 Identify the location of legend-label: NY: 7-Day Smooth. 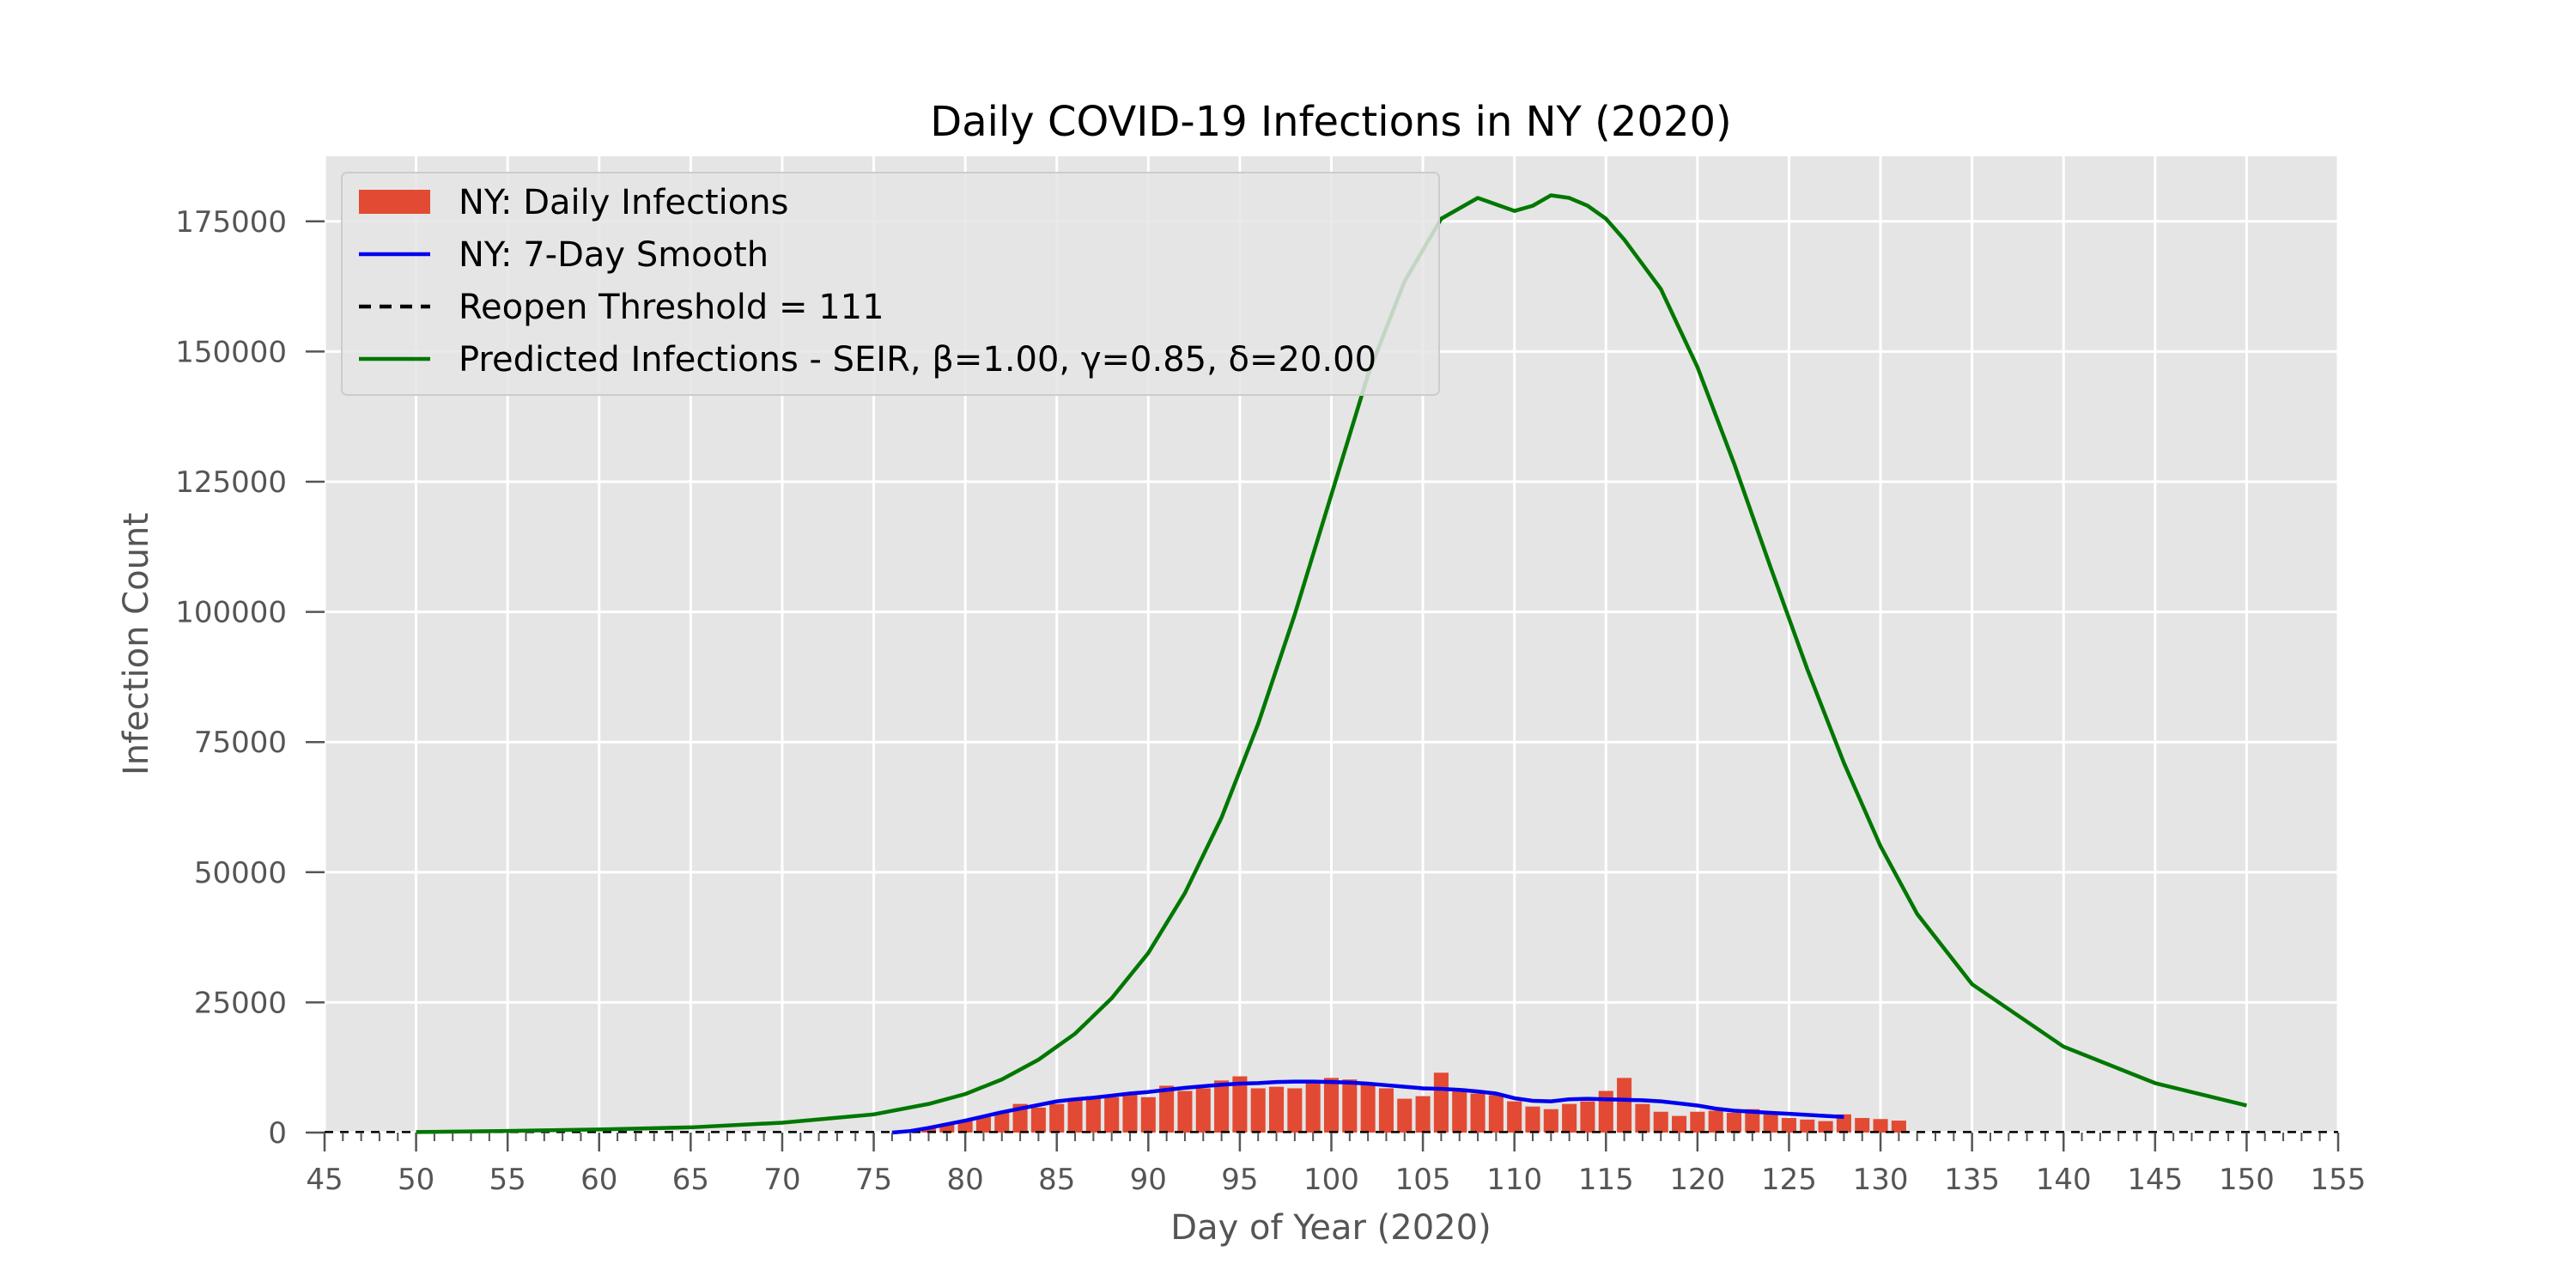
(614, 255).